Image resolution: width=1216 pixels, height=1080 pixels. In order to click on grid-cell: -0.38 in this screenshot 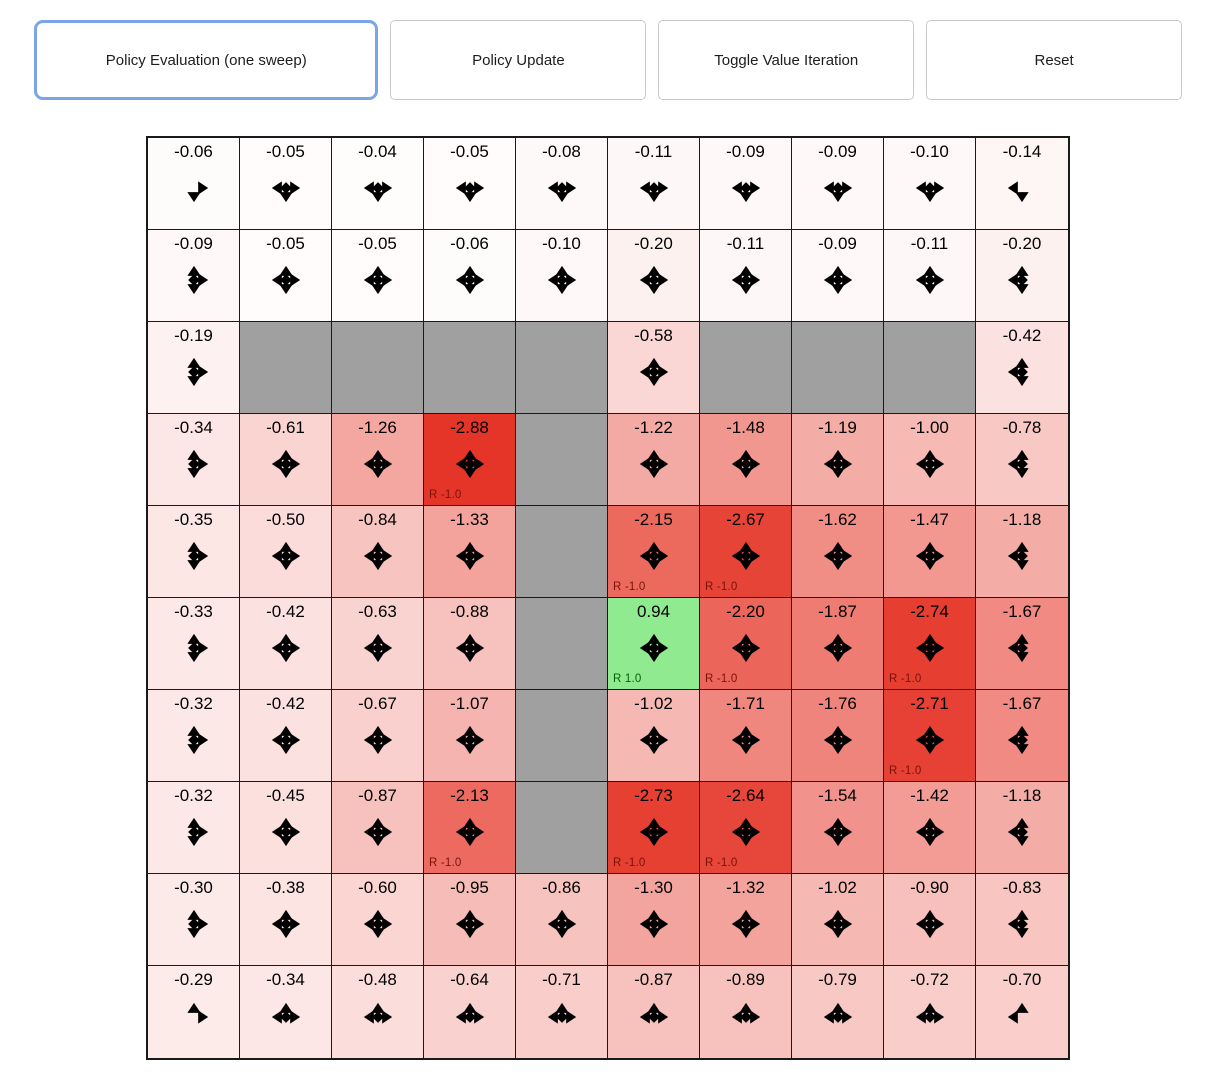, I will do `click(286, 920)`.